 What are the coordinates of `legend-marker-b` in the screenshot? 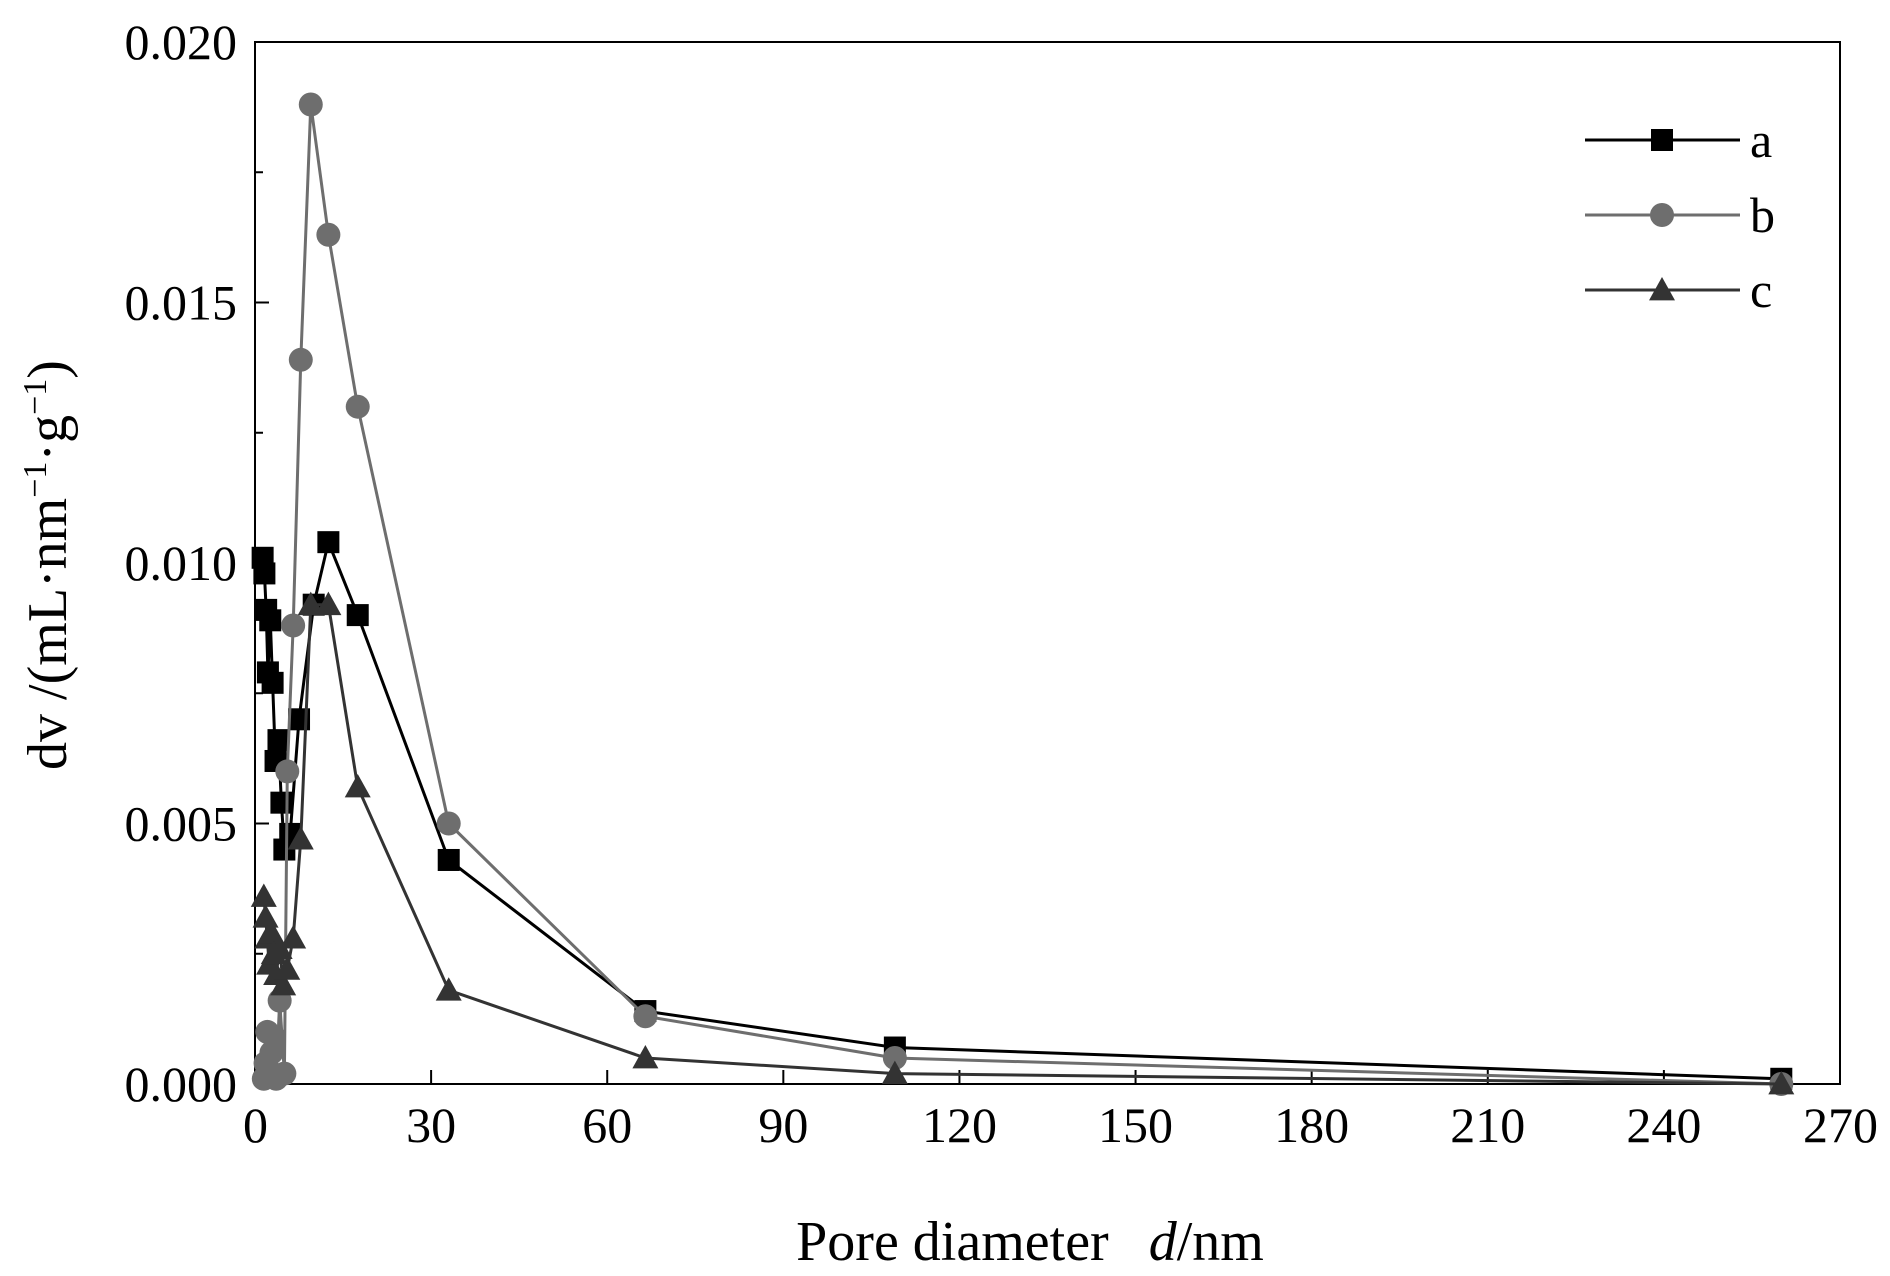 It's located at (1662, 215).